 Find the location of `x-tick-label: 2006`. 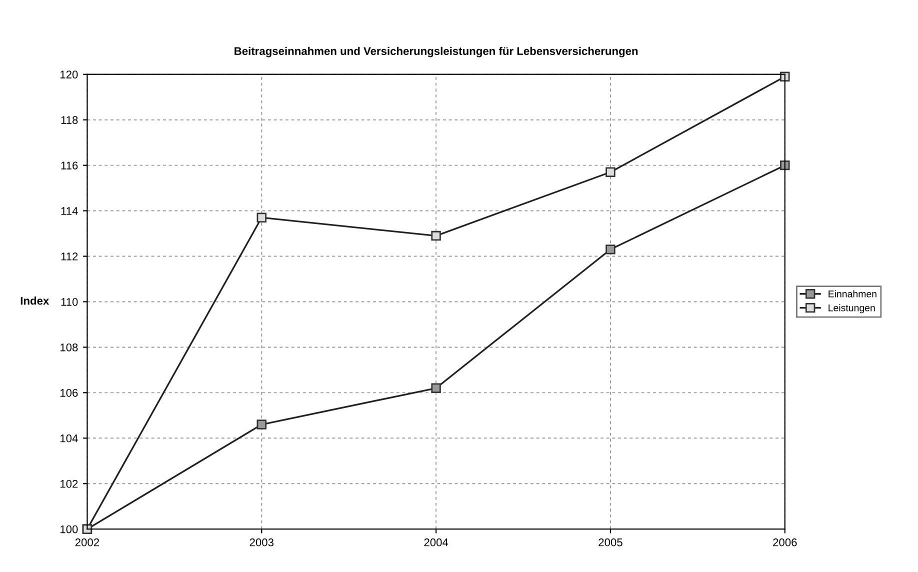

x-tick-label: 2006 is located at coordinates (785, 542).